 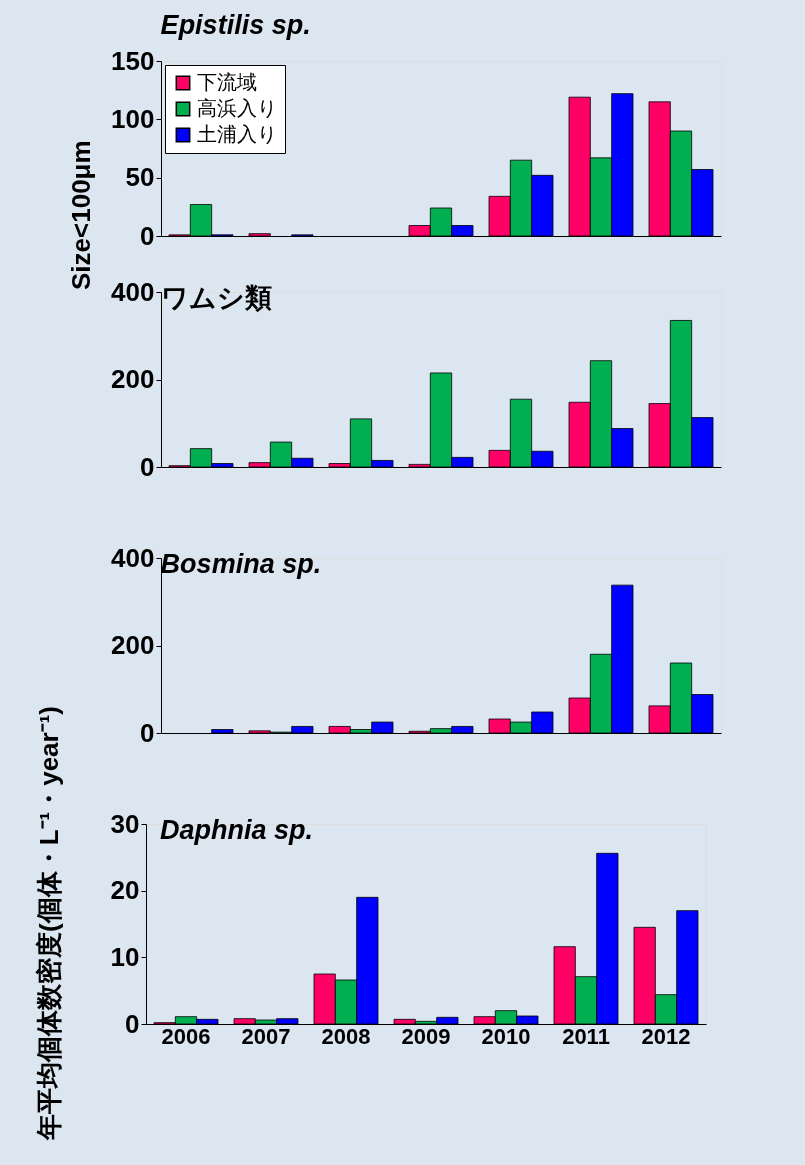 I want to click on x-tick-label: 2012, so click(x=666, y=1036).